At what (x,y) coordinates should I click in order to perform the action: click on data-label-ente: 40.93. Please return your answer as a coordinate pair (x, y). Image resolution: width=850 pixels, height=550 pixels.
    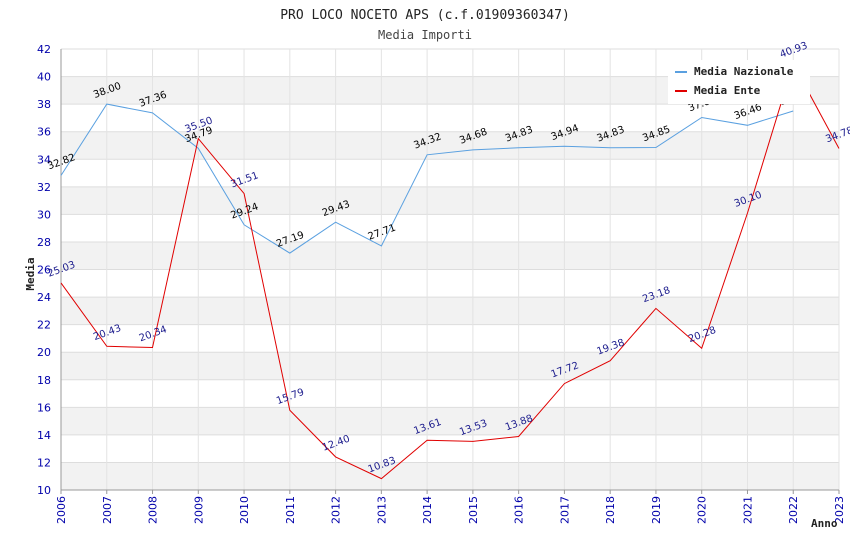
    Looking at the image, I should click on (793, 50).